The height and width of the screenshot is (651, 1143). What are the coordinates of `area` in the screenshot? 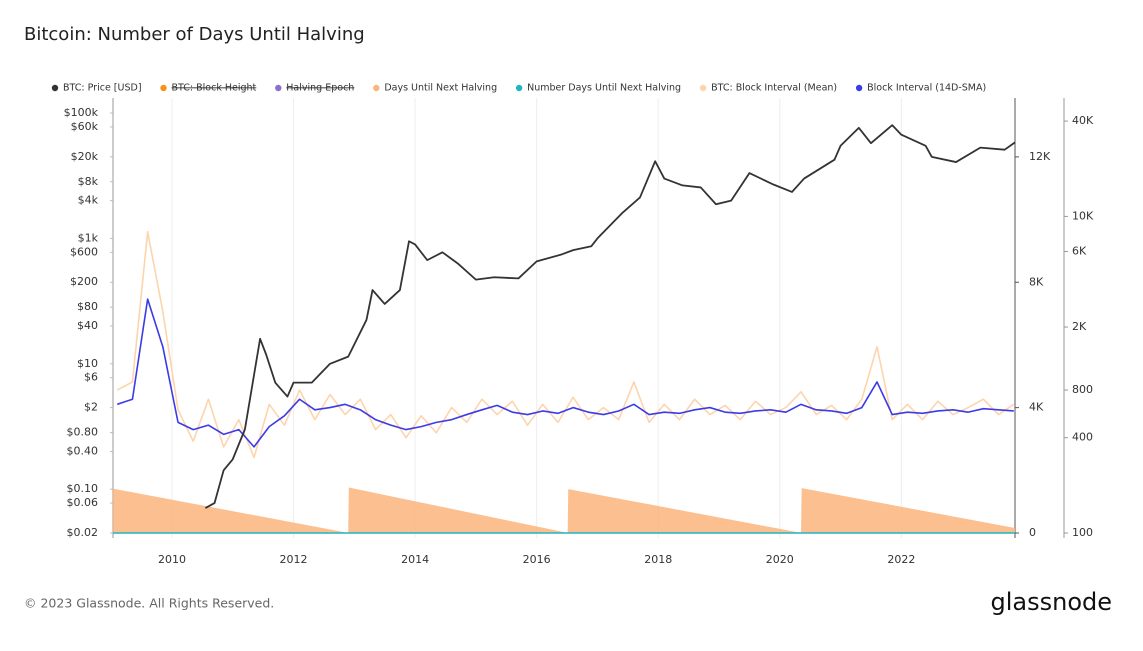 It's located at (564, 510).